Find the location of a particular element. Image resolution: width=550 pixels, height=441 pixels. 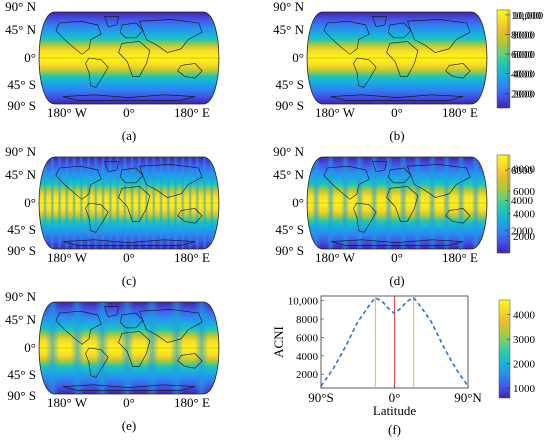

x-axis-label: Latitude is located at coordinates (395, 410).